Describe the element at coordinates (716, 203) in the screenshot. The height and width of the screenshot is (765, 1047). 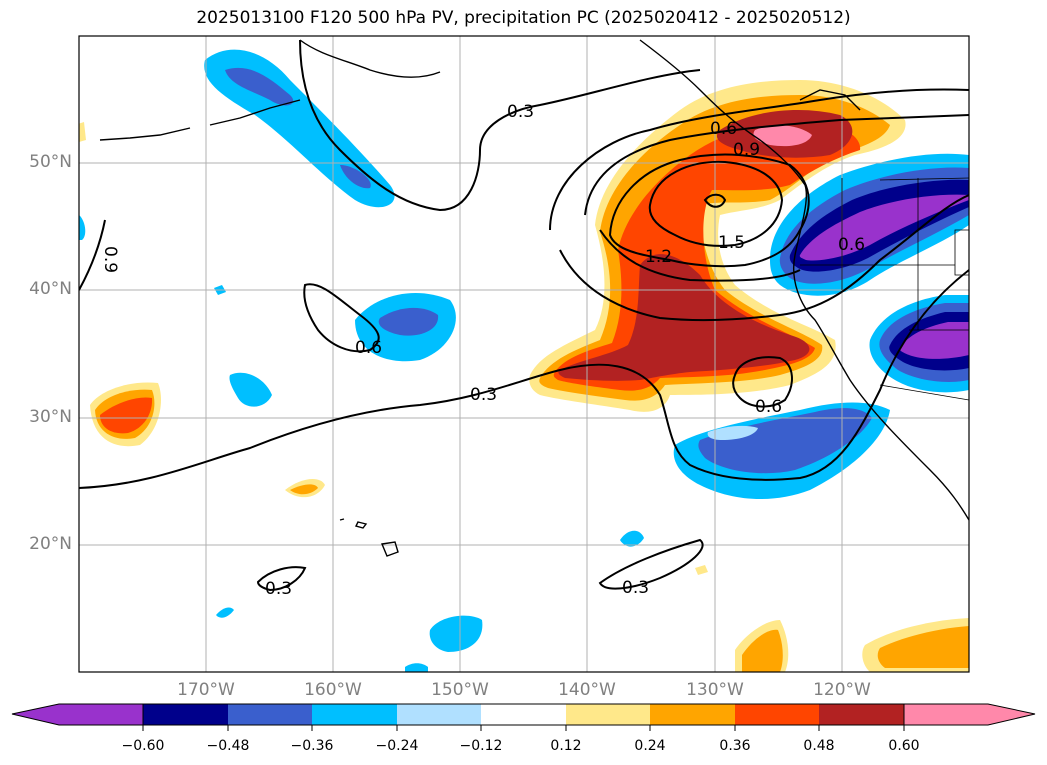
I see `pv-contour-1.5` at that location.